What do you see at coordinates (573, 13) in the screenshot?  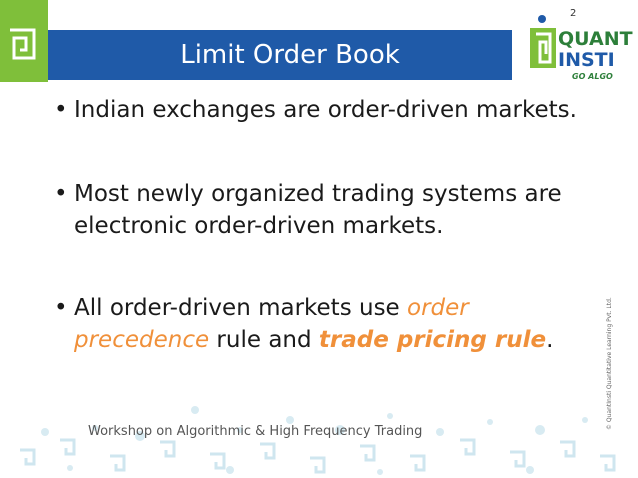 I see `page-number: 2` at bounding box center [573, 13].